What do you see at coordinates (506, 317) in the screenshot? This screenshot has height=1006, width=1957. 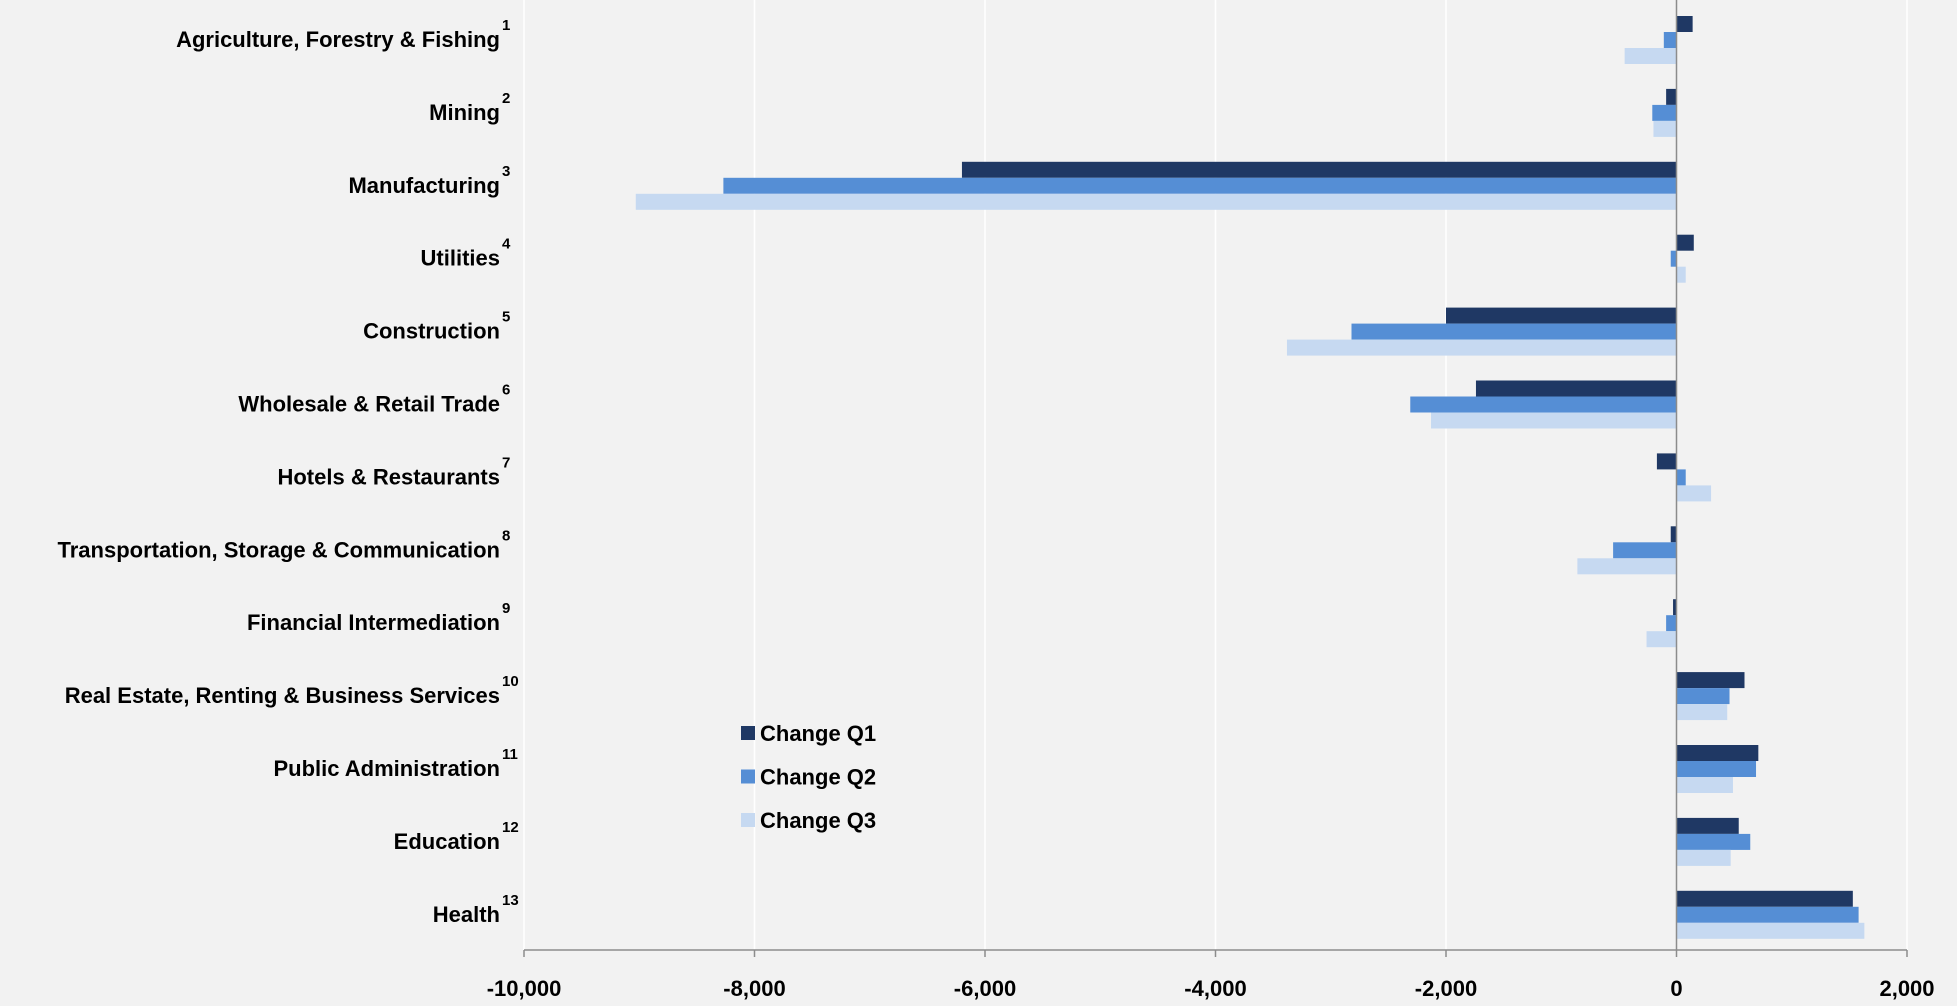 I see `category-footnote: 5` at bounding box center [506, 317].